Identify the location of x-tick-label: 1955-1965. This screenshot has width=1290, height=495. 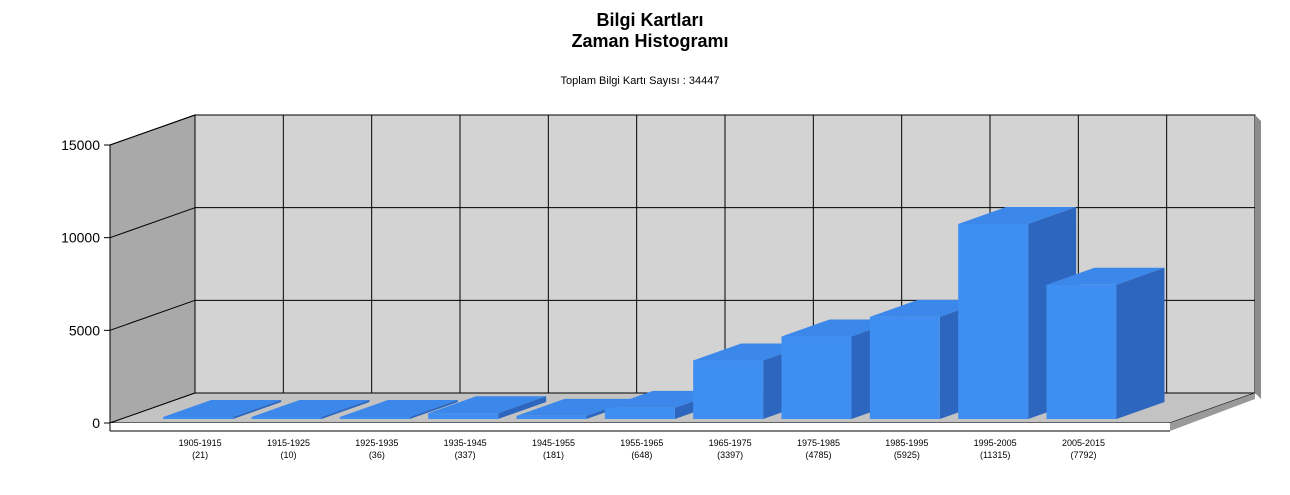
(641, 443).